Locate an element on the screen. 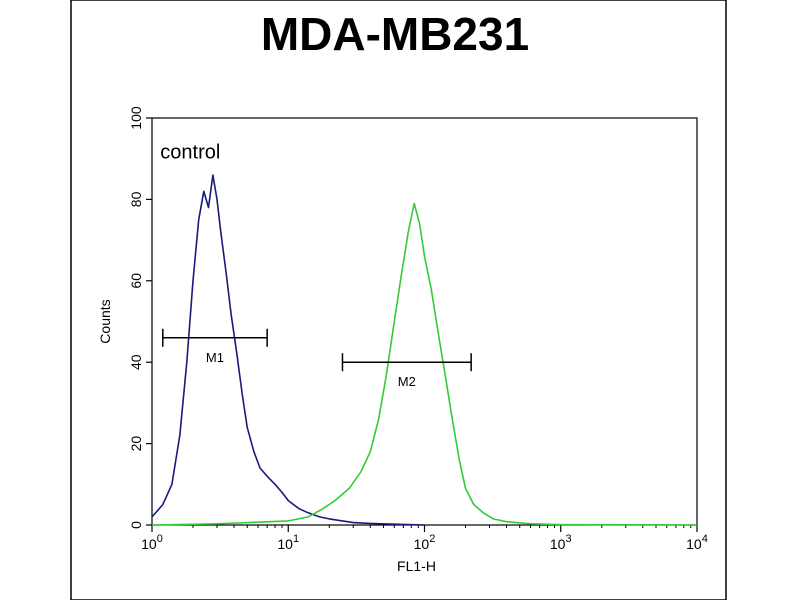 The height and width of the screenshot is (605, 800). gate-marker-m1: M1 is located at coordinates (215, 346).